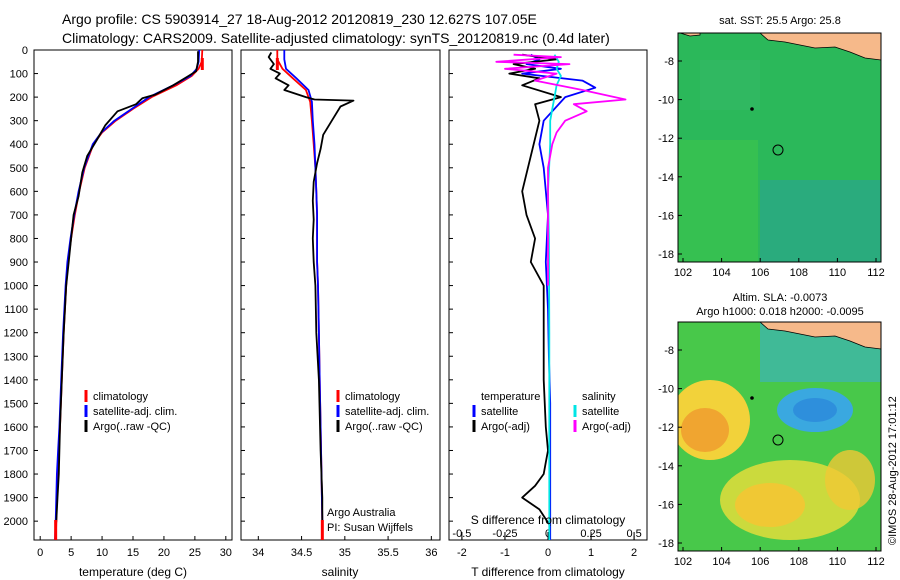 Image resolution: width=900 pixels, height=580 pixels. I want to click on credit-line1: Argo Australia, so click(361, 513).